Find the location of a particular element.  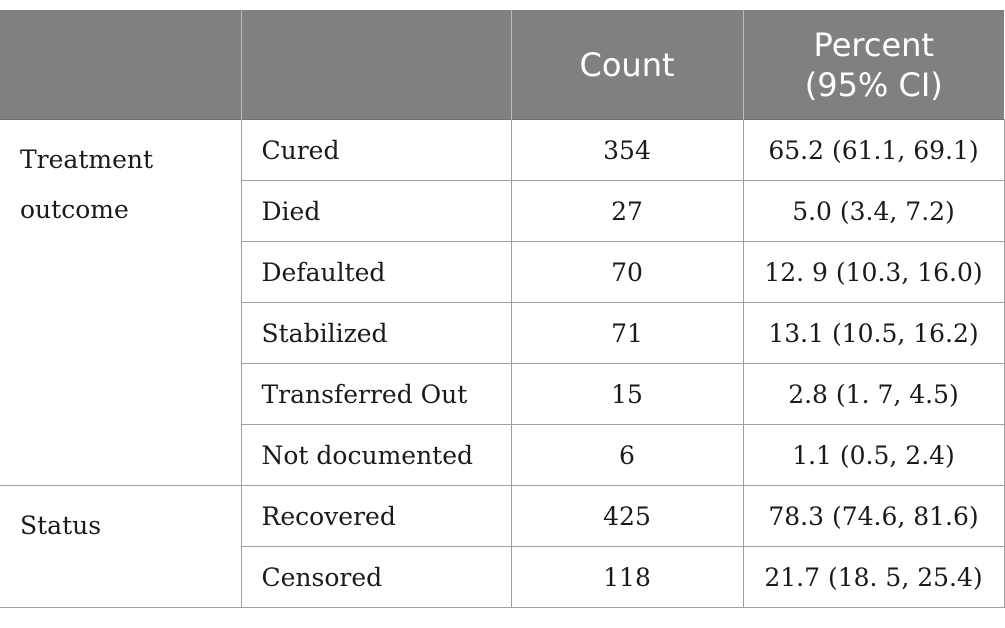

row-percent: 2.8 (1. 7, 4.5) is located at coordinates (873, 394).